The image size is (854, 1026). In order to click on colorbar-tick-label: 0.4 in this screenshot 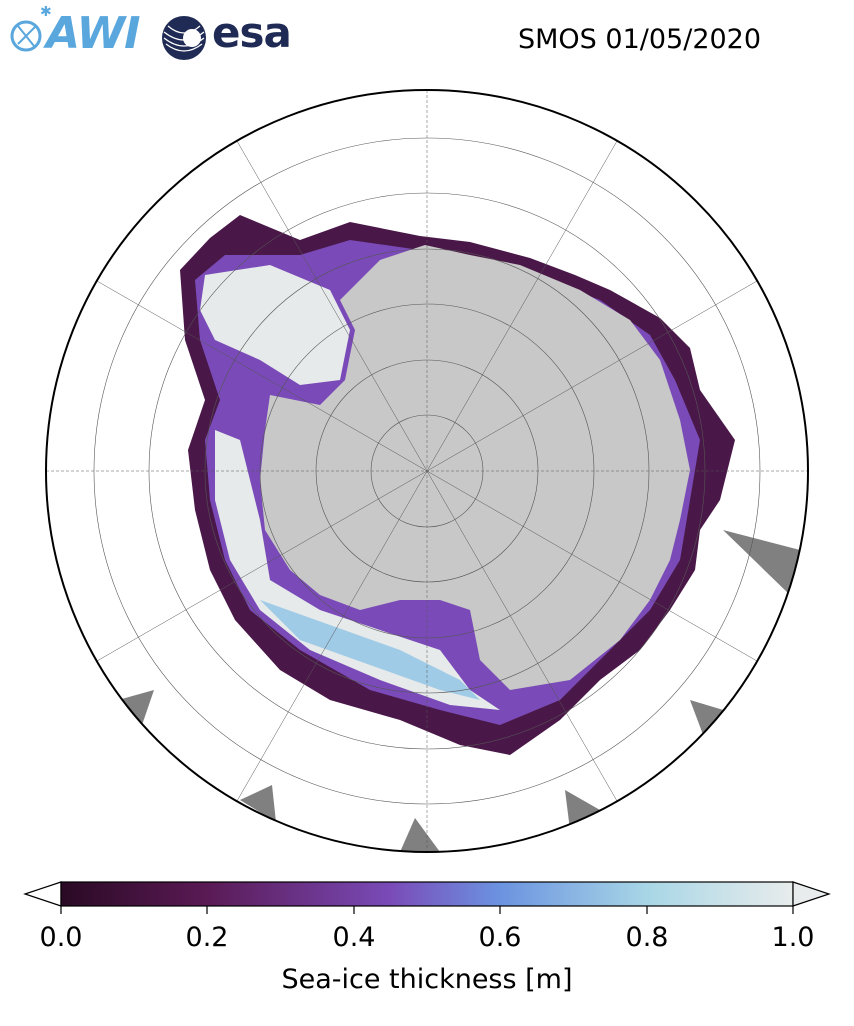, I will do `click(354, 937)`.